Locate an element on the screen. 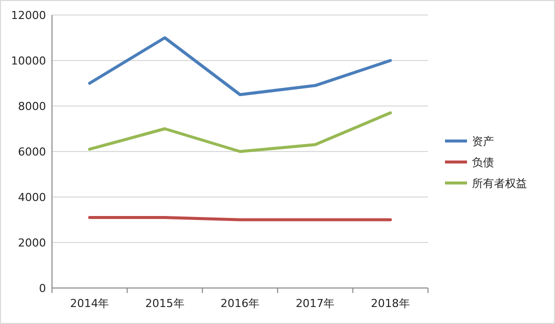 The height and width of the screenshot is (324, 555). legend-label: 所有者权益 is located at coordinates (499, 183).